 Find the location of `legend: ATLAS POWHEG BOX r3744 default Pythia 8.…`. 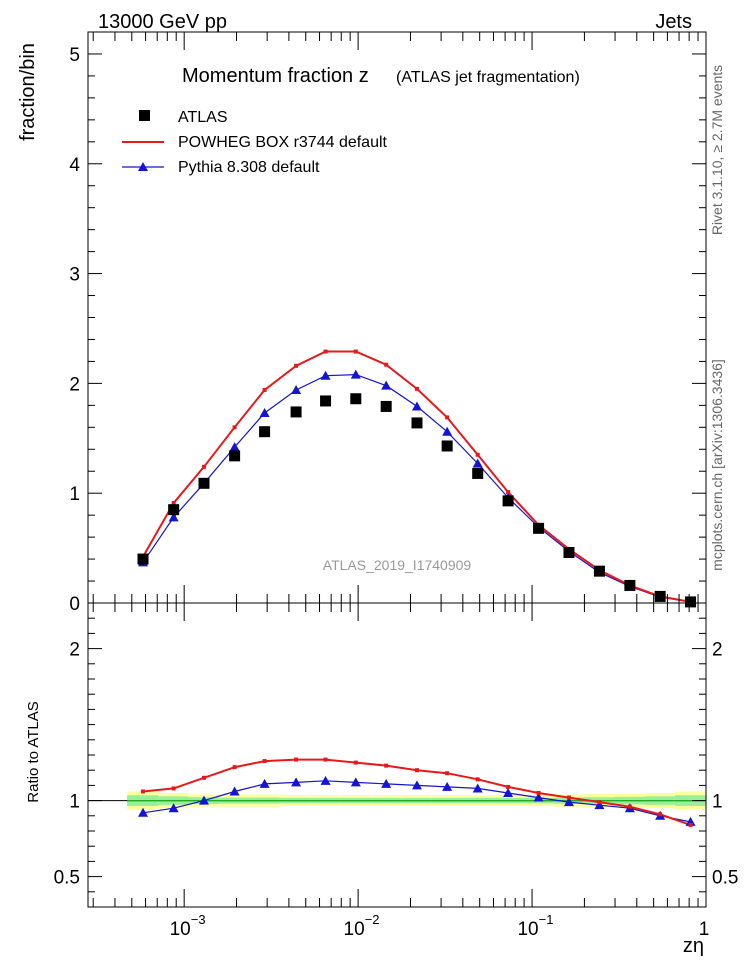

legend: ATLAS POWHEG BOX r3744 default Pythia 8.… is located at coordinates (255, 142).